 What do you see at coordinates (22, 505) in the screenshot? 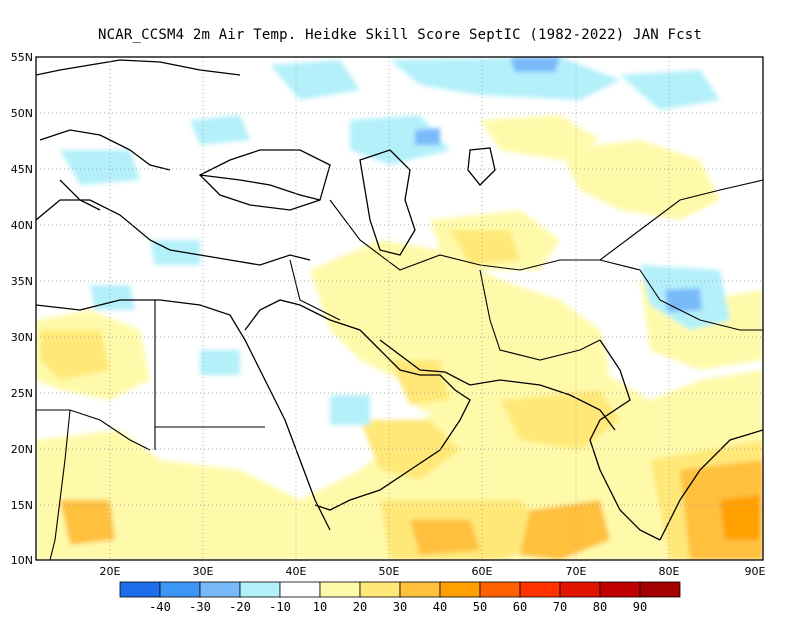
I see `lat-tick-label: 15N` at bounding box center [22, 505].